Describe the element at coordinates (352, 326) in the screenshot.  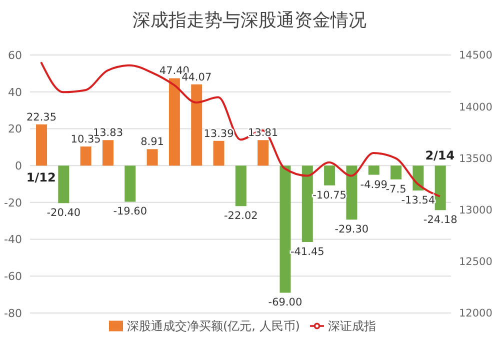
I see `legend-label: 深证成指` at that location.